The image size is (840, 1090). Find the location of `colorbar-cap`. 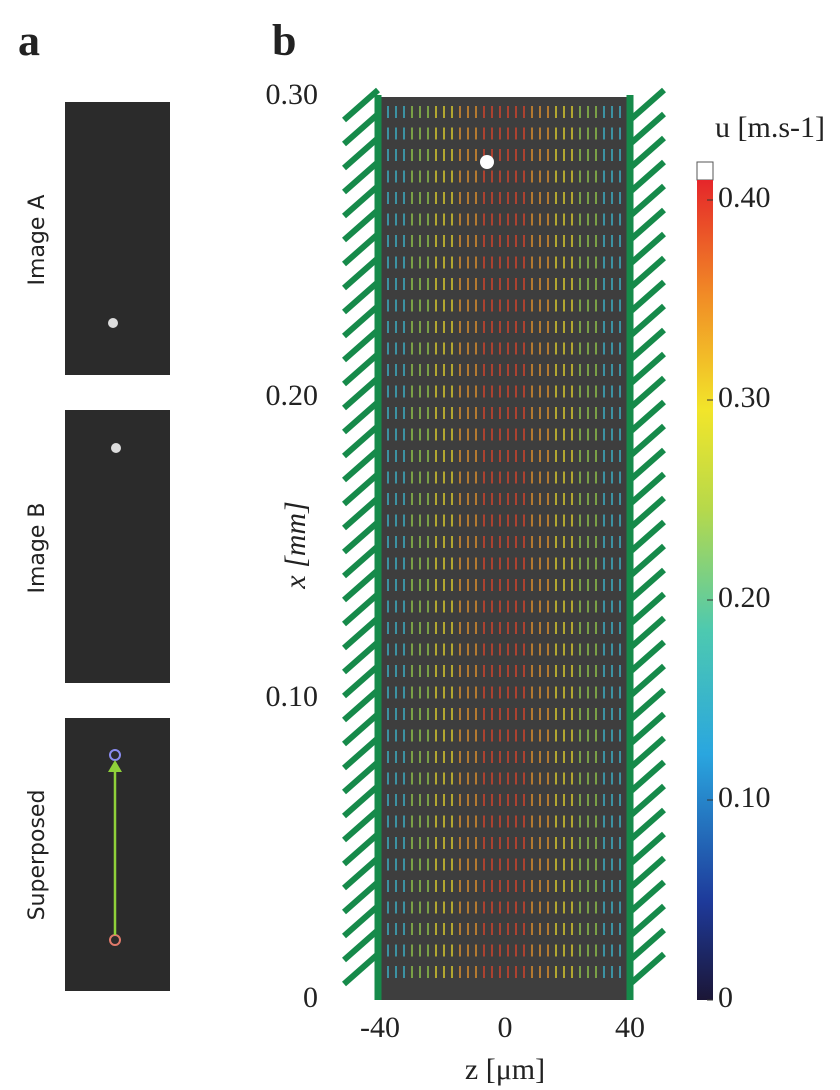

colorbar-cap is located at coordinates (705, 171).